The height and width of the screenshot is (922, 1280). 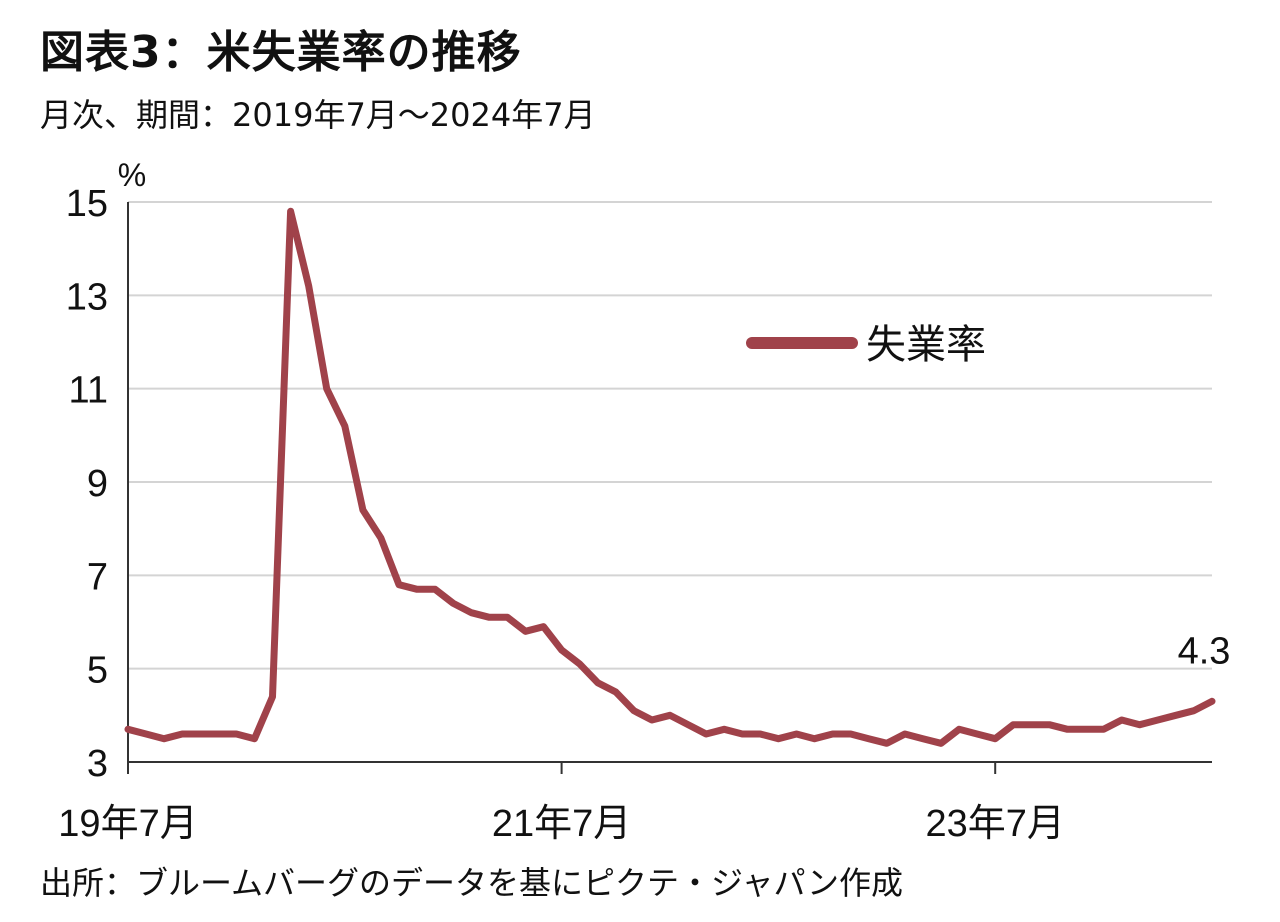 I want to click on y-tick-label-3: 3, so click(x=97, y=764).